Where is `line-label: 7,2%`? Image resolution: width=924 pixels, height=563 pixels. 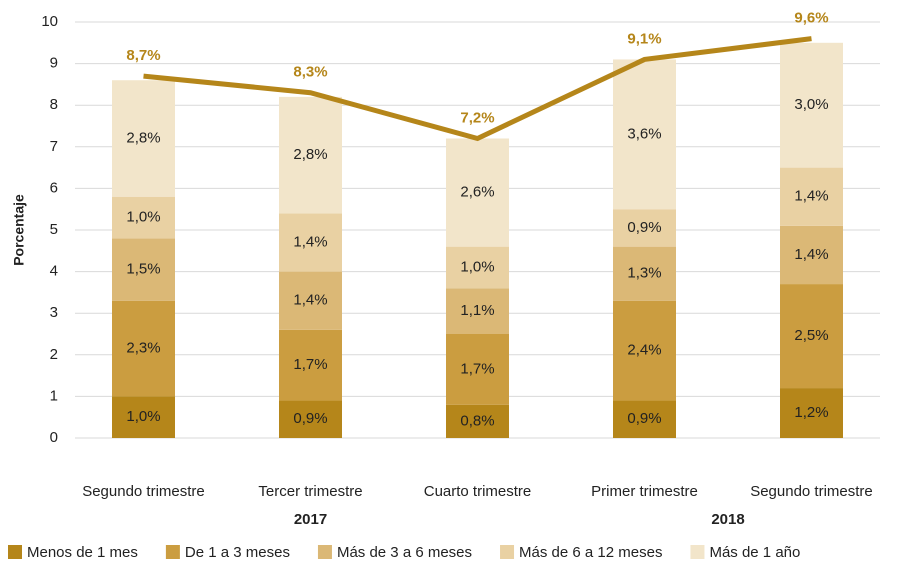 line-label: 7,2% is located at coordinates (477, 117).